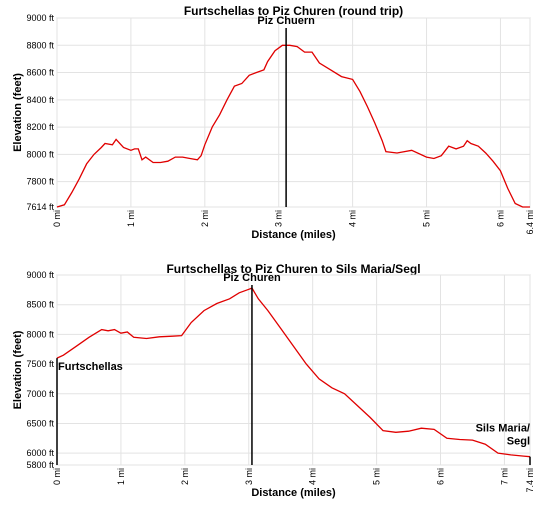 Image resolution: width=550 pixels, height=515 pixels. What do you see at coordinates (40, 73) in the screenshot?
I see `y-tick-label: 8600 ft` at bounding box center [40, 73].